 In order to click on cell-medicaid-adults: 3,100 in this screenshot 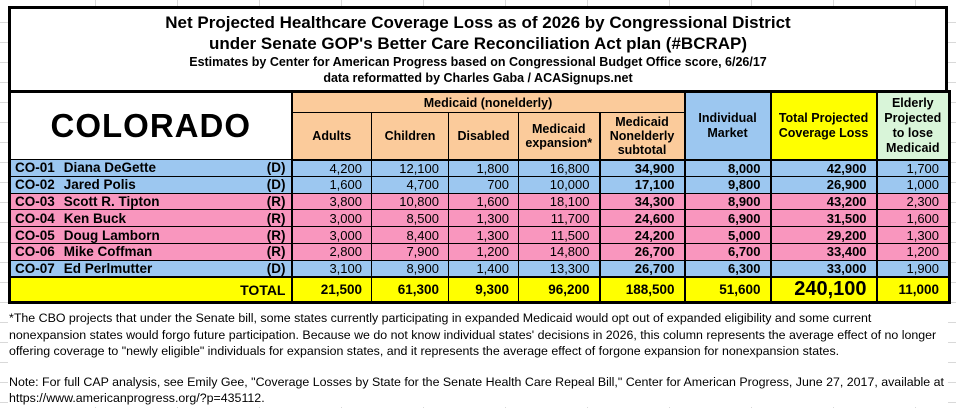, I will do `click(331, 268)`.